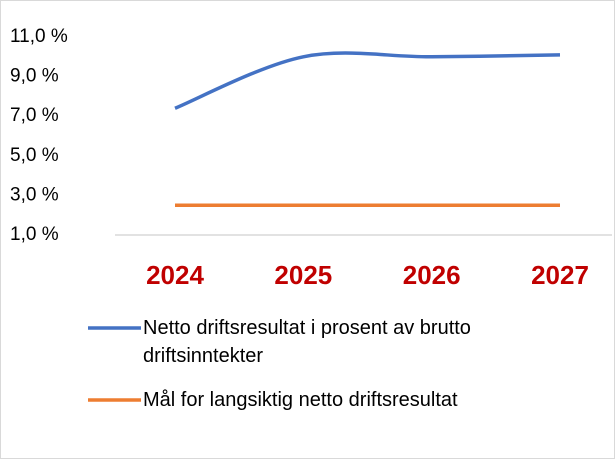  Describe the element at coordinates (34, 155) in the screenshot. I see `y-tick-label: 5,0 %` at that location.